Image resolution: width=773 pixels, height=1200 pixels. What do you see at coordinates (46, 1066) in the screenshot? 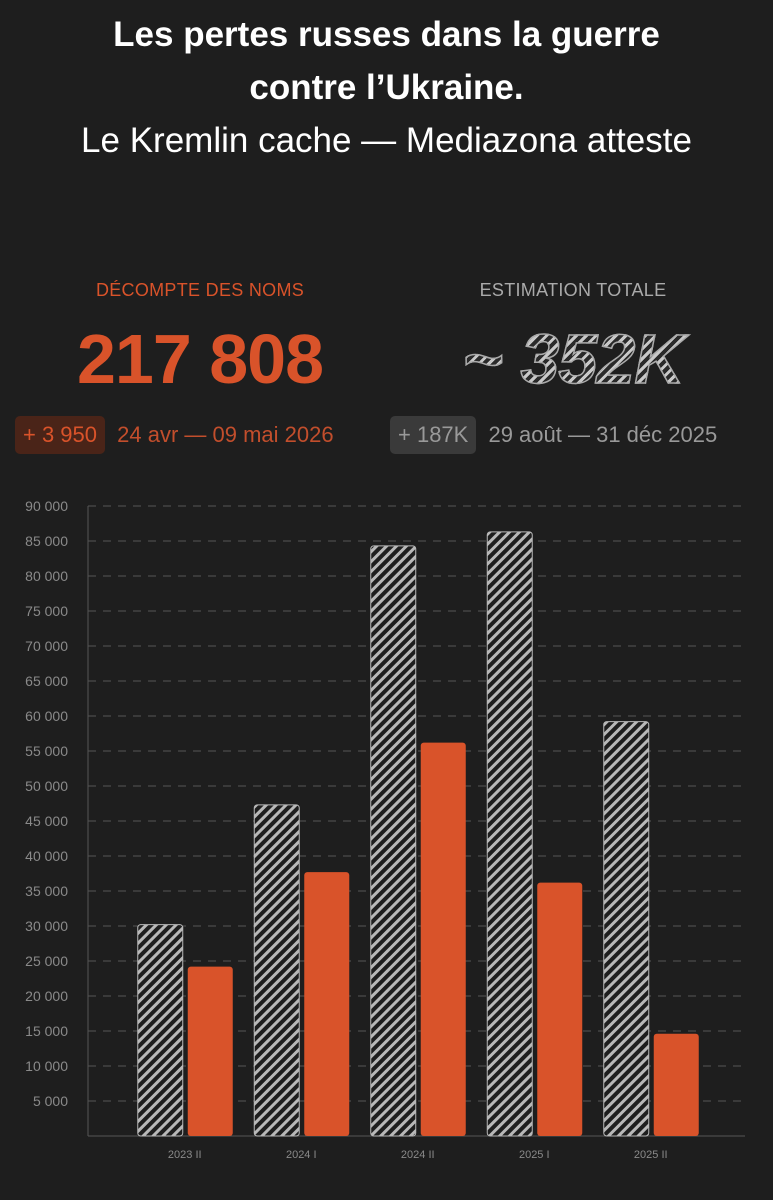
I see `y-tick-label: 10 000` at bounding box center [46, 1066].